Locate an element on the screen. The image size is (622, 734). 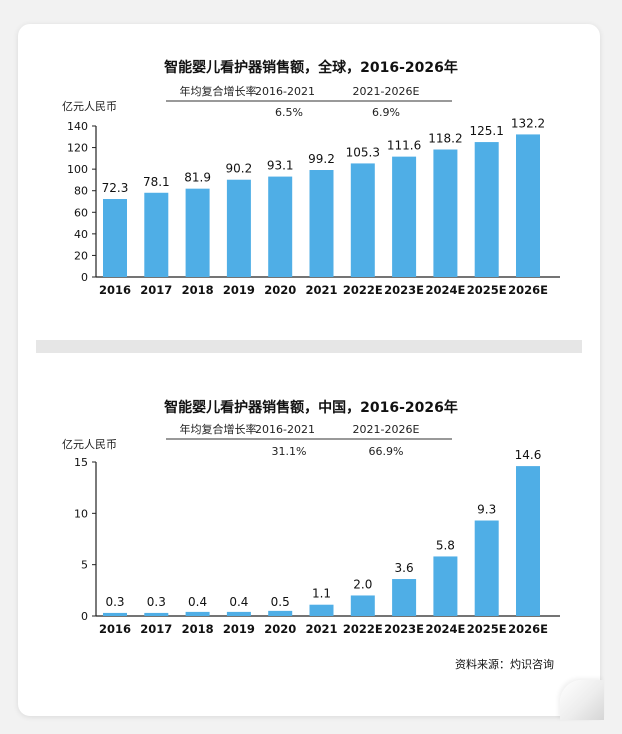
bar-value-label: 125.1 is located at coordinates (487, 131).